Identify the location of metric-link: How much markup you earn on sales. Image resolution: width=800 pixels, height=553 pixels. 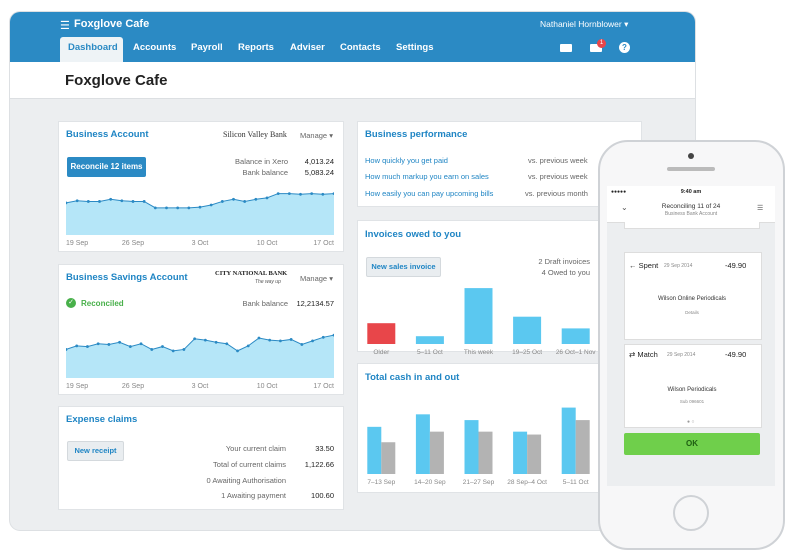
(427, 176).